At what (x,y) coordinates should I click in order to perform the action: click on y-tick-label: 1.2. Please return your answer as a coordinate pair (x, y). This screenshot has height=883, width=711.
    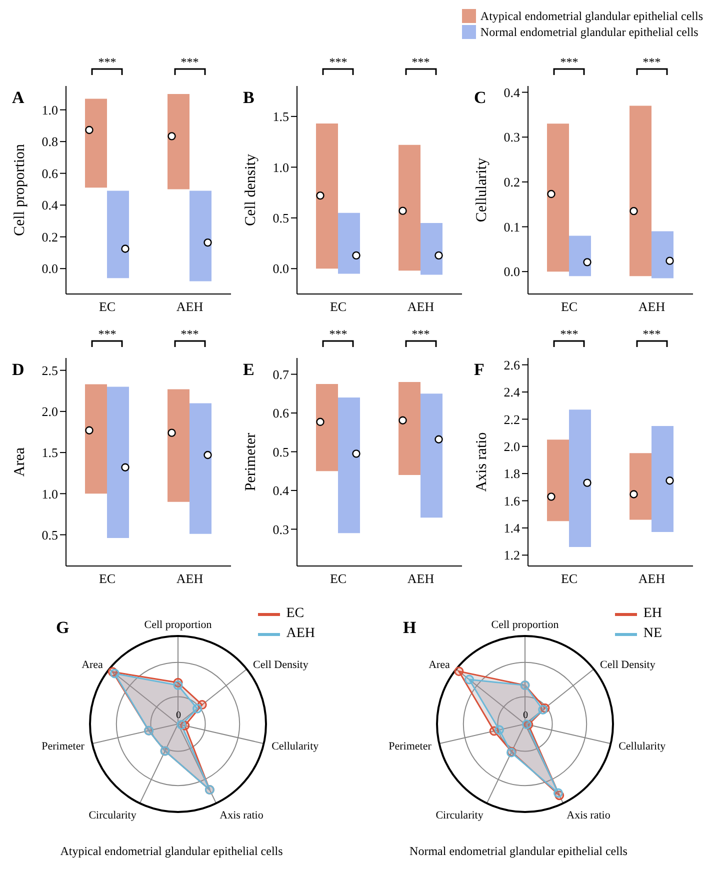
    Looking at the image, I should click on (512, 555).